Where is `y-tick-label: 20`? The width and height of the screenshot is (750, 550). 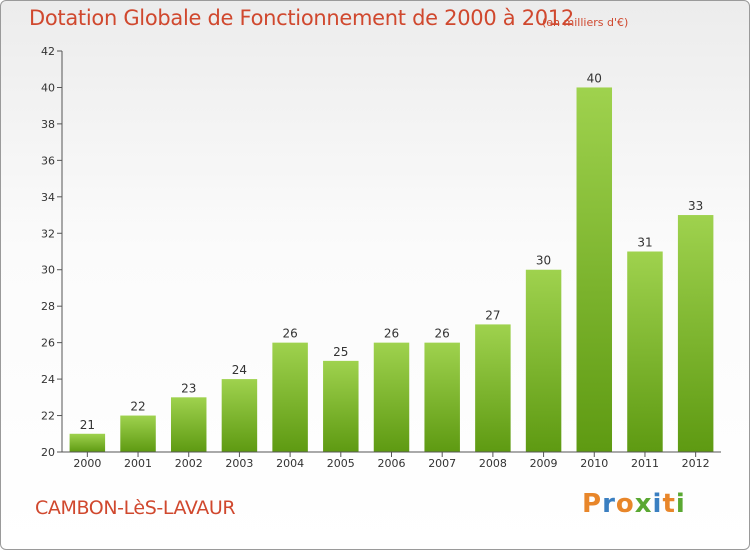
y-tick-label: 20 is located at coordinates (48, 452).